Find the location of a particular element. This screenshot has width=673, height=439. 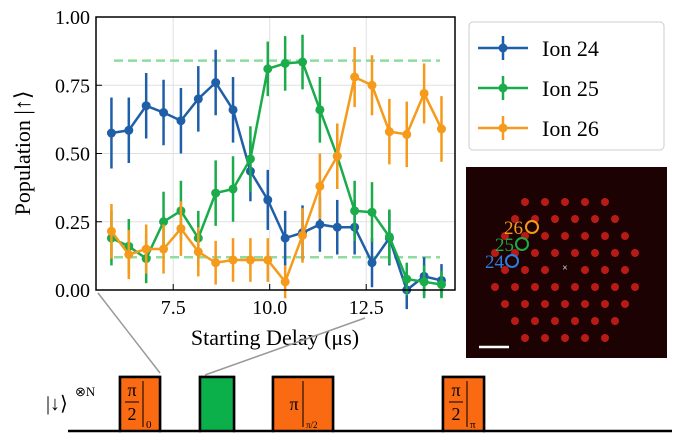

y-tick-label: 1.00 is located at coordinates (72, 18).